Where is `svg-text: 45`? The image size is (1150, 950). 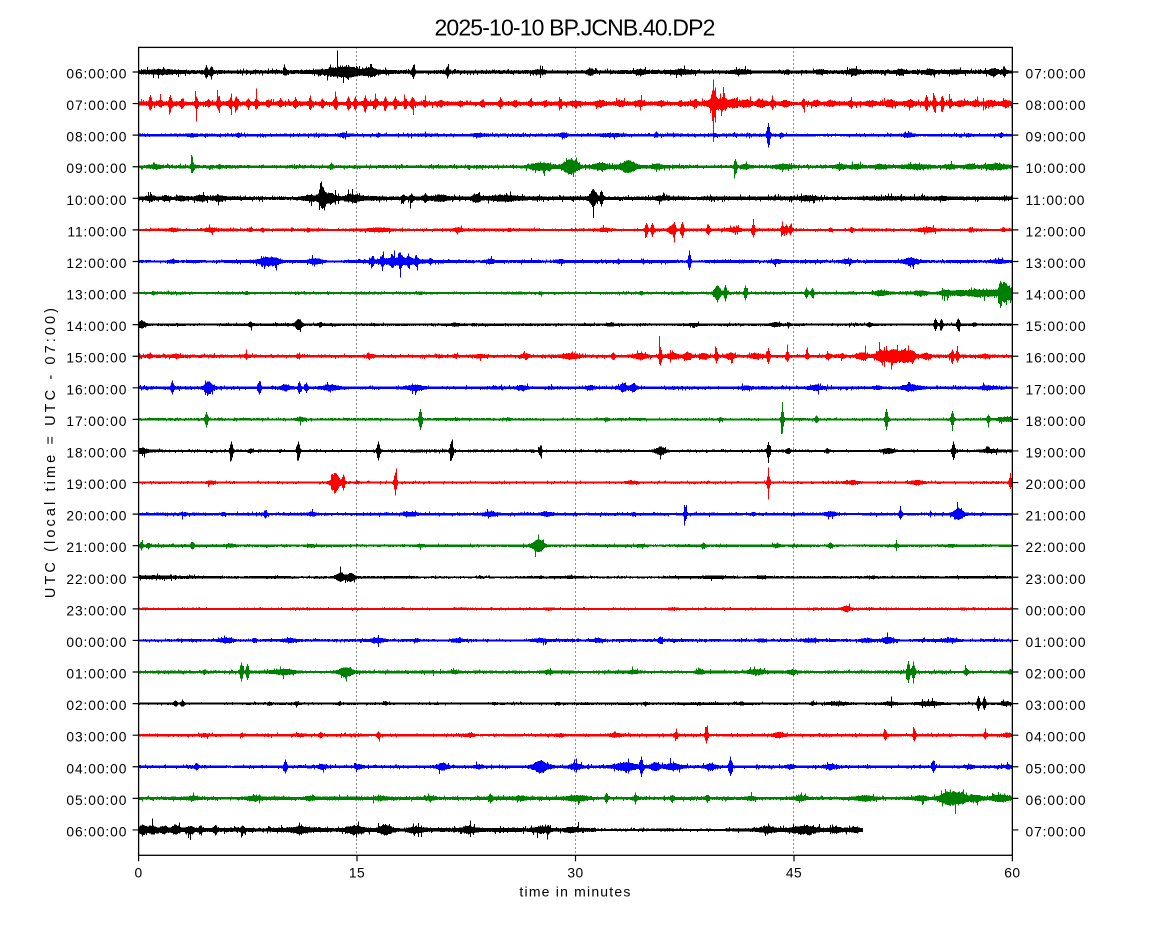
svg-text: 45 is located at coordinates (794, 873).